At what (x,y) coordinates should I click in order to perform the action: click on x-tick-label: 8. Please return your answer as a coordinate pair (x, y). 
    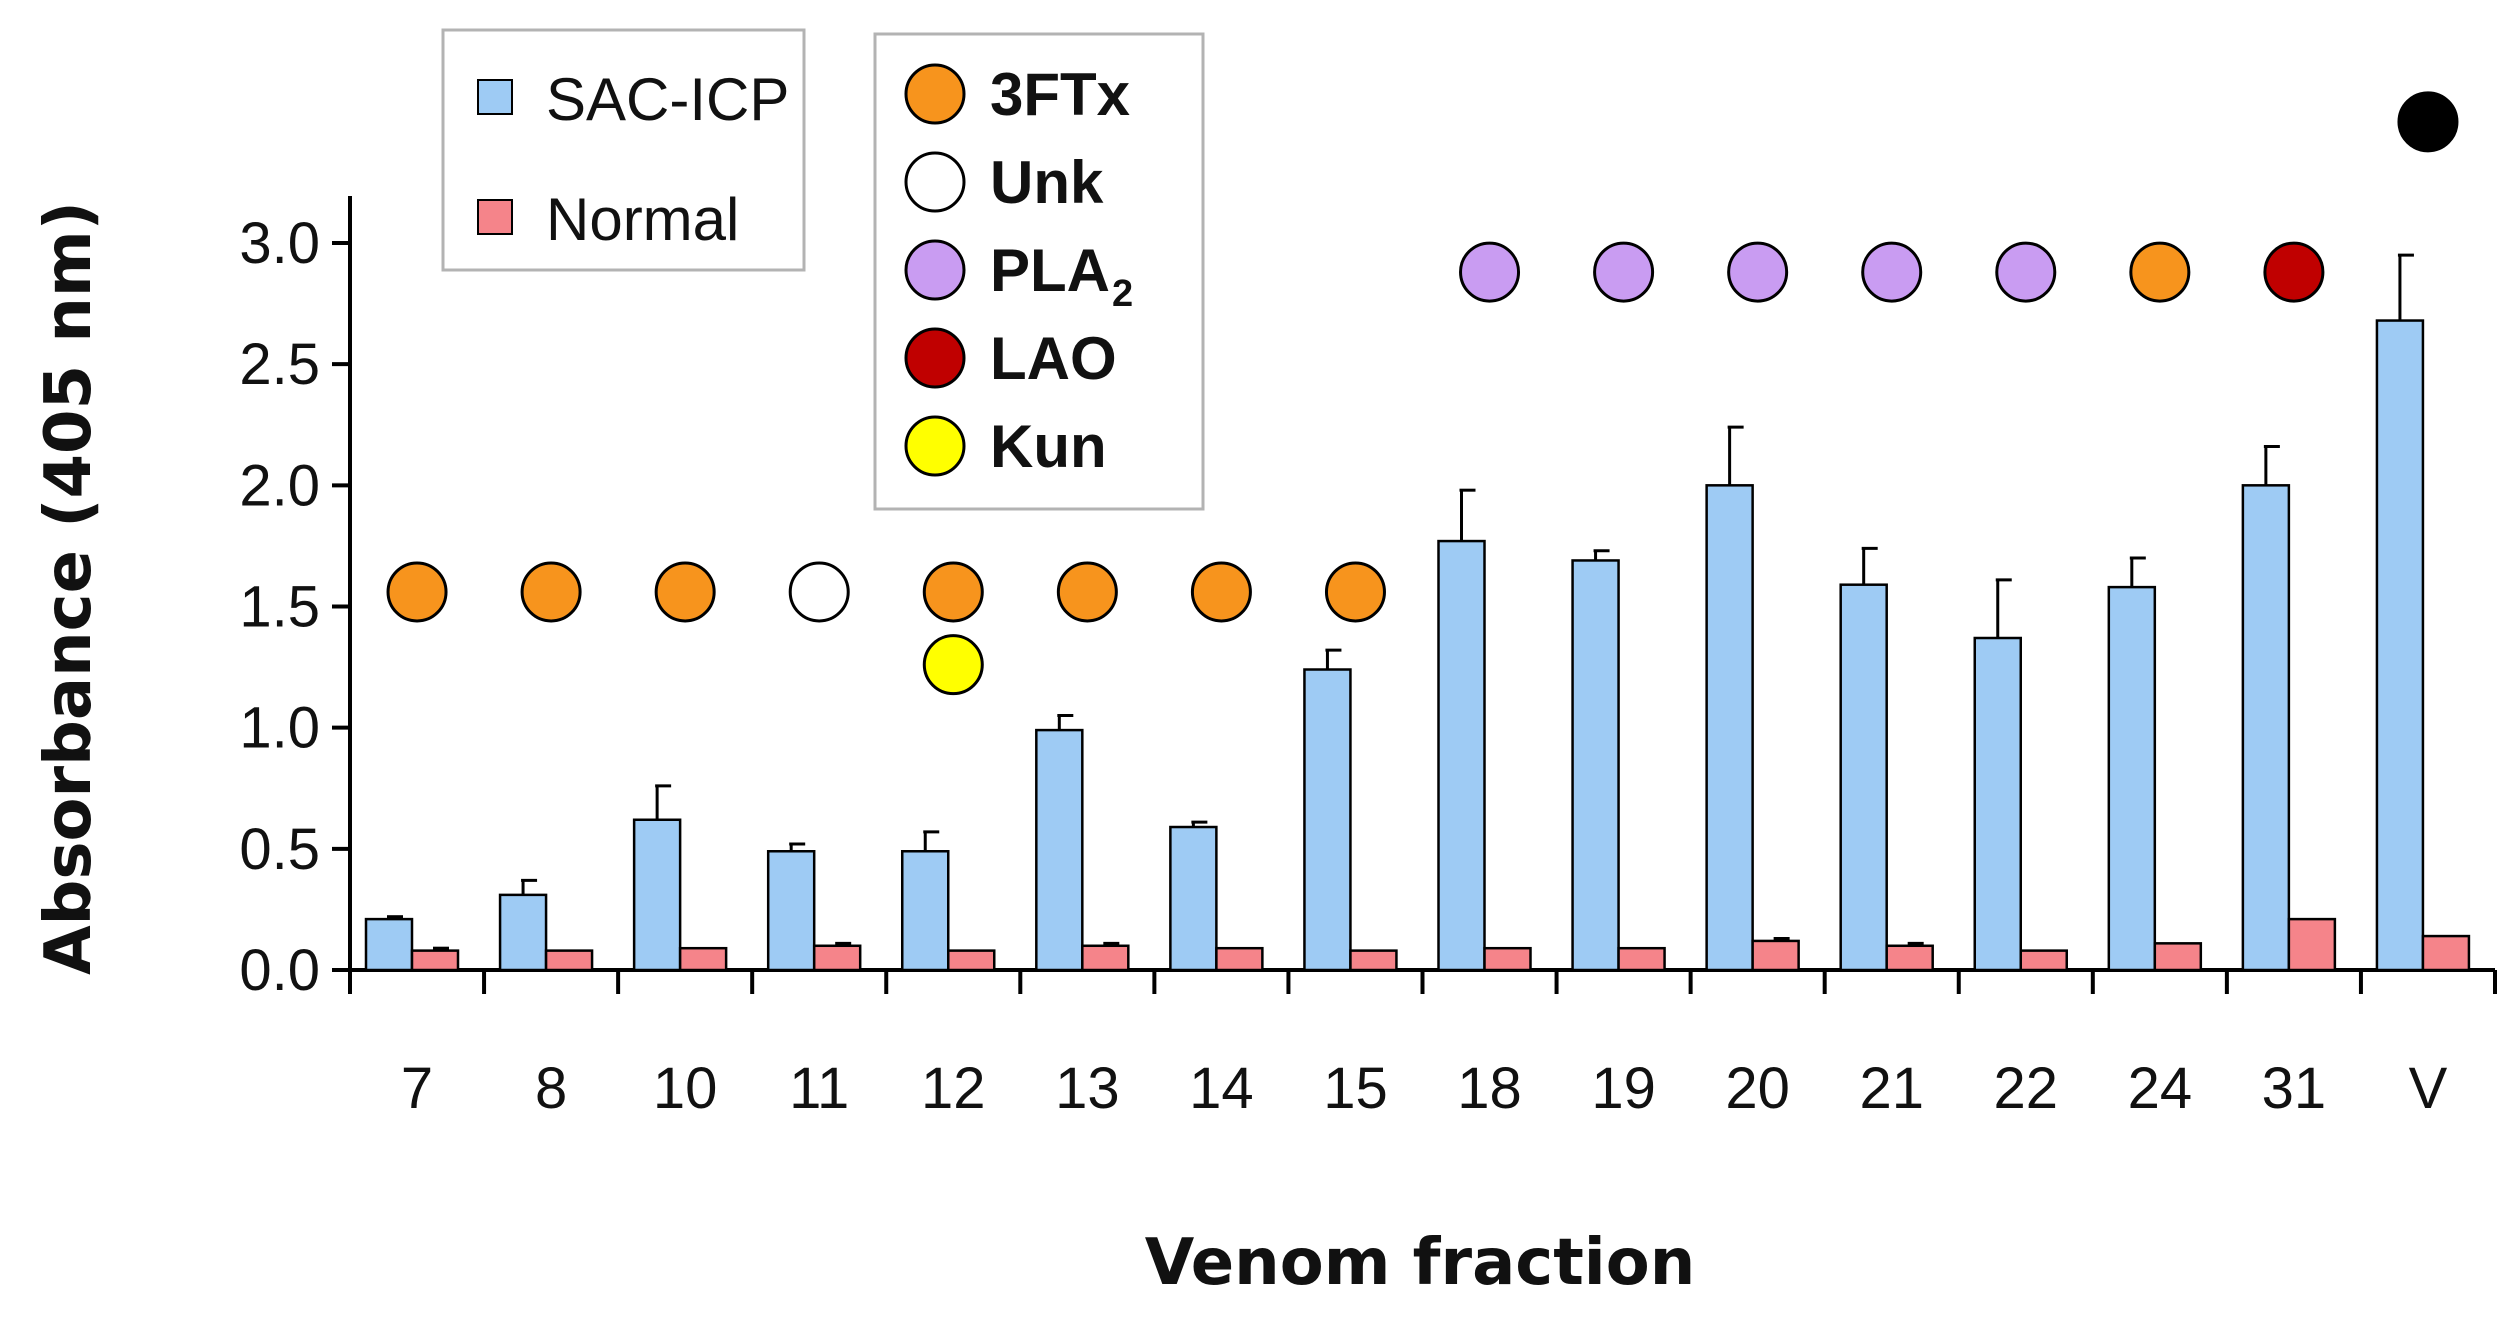
    Looking at the image, I should click on (551, 1088).